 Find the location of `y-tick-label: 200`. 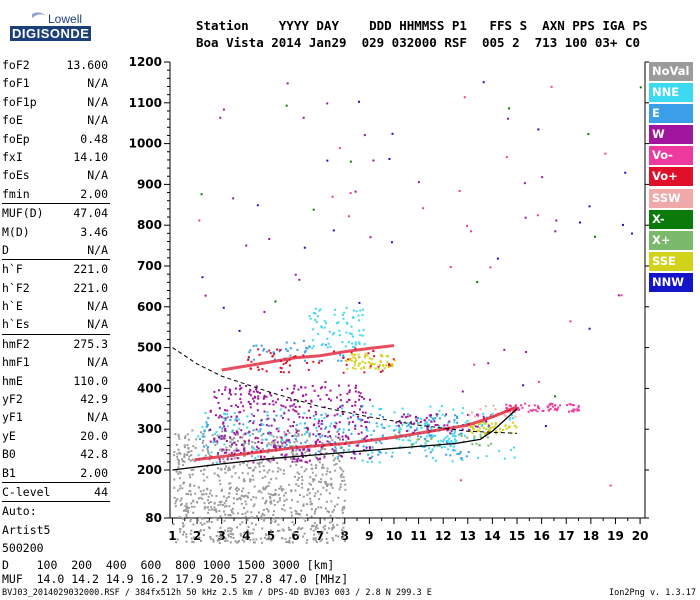

y-tick-label: 200 is located at coordinates (149, 470).